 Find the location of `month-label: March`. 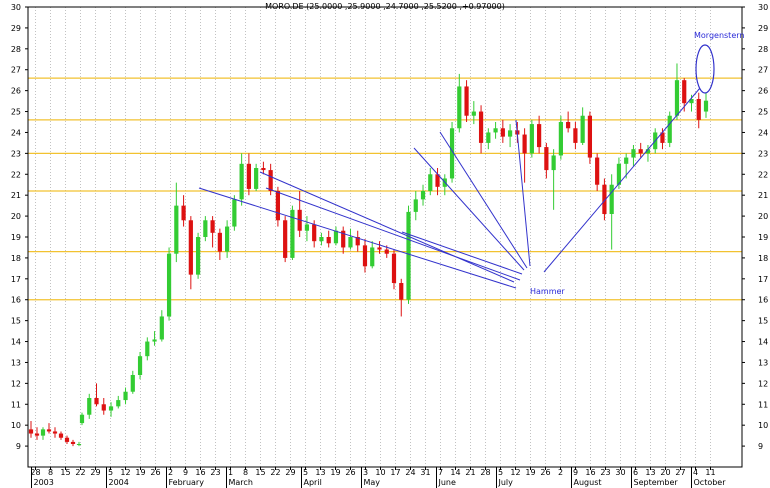

month-label: March is located at coordinates (241, 482).